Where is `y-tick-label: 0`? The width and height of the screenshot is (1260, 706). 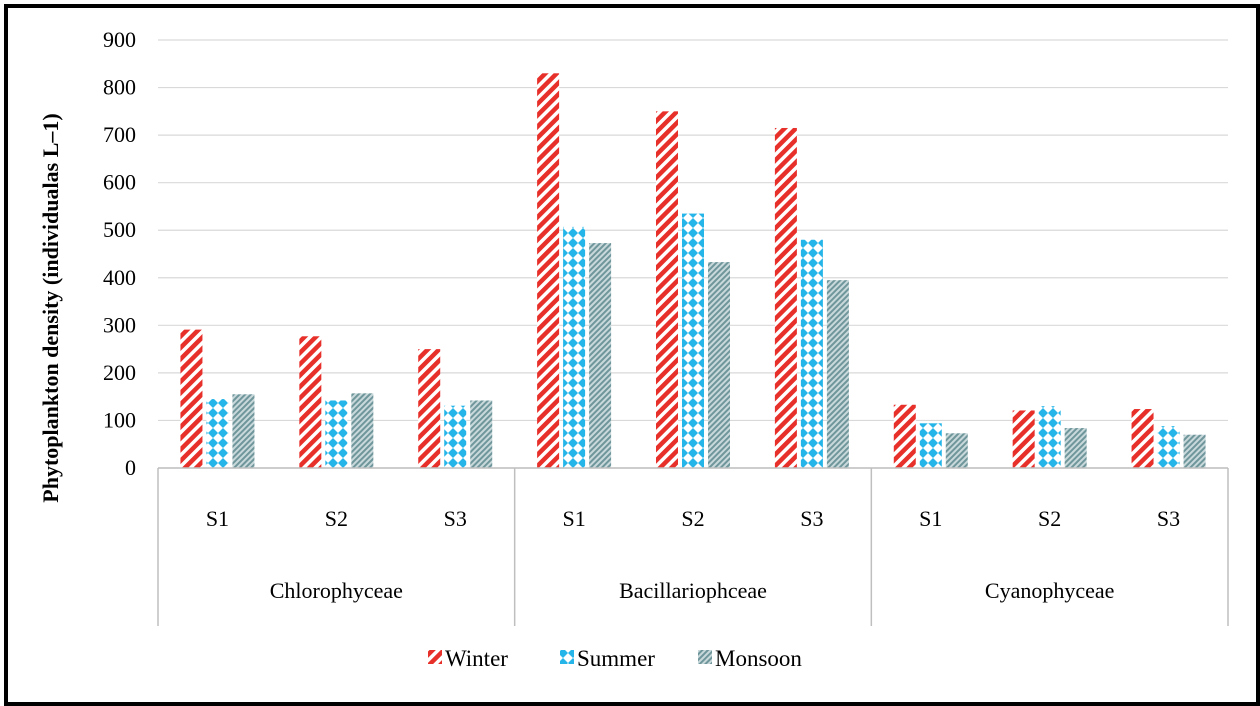
y-tick-label: 0 is located at coordinates (130, 467).